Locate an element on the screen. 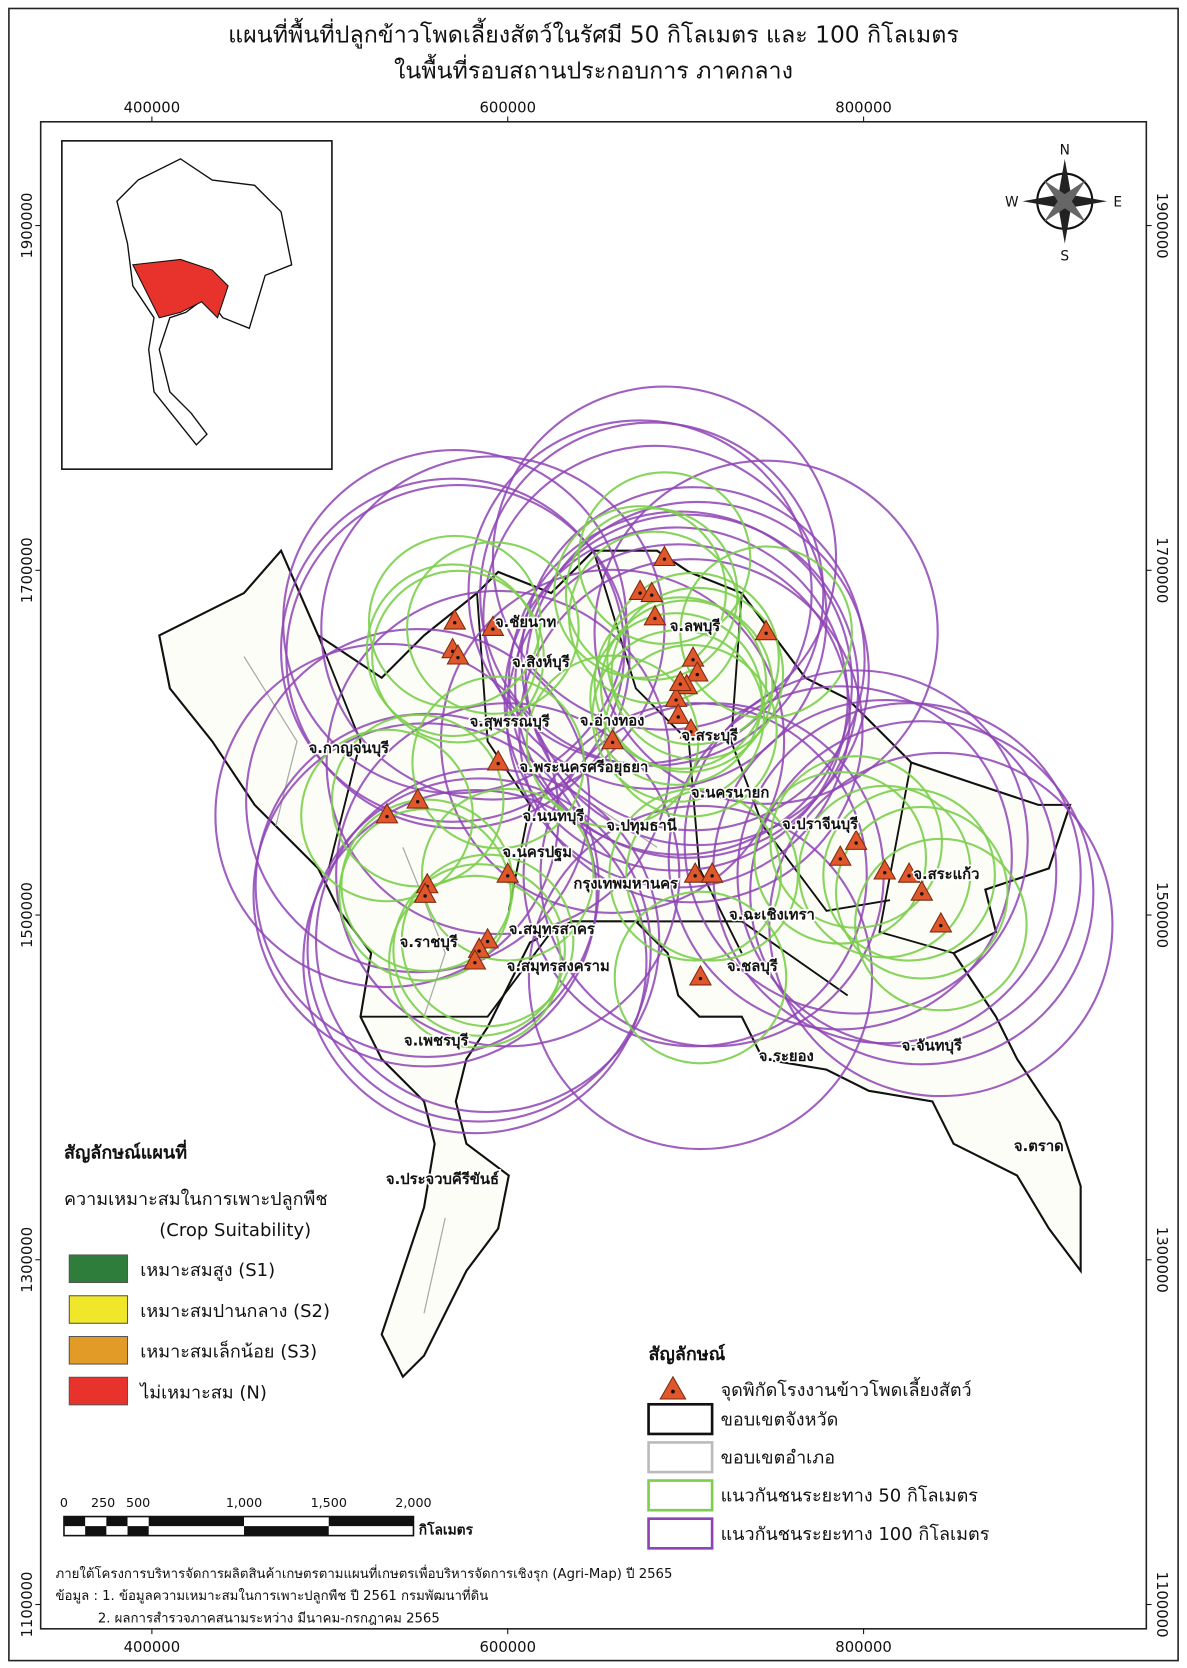  x-tick-label: 600000 is located at coordinates (507, 1647).